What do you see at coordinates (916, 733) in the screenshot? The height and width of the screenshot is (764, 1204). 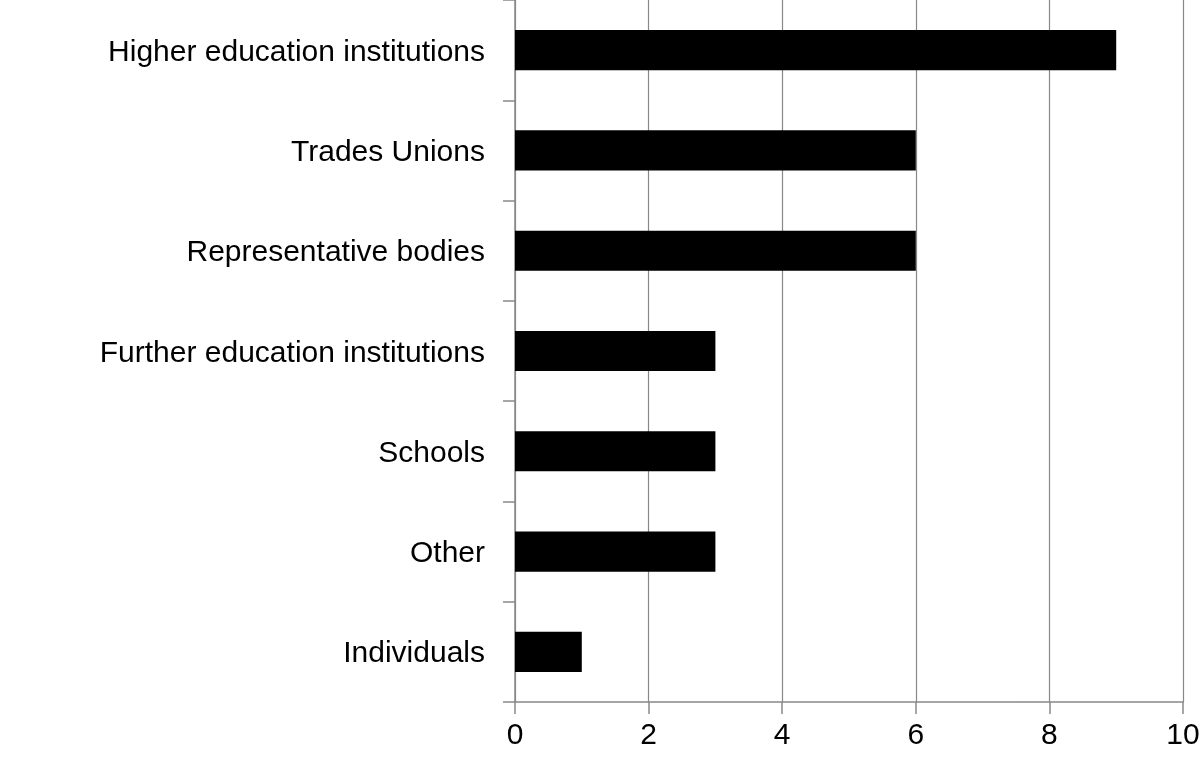 I see `x-tick-label: 6` at bounding box center [916, 733].